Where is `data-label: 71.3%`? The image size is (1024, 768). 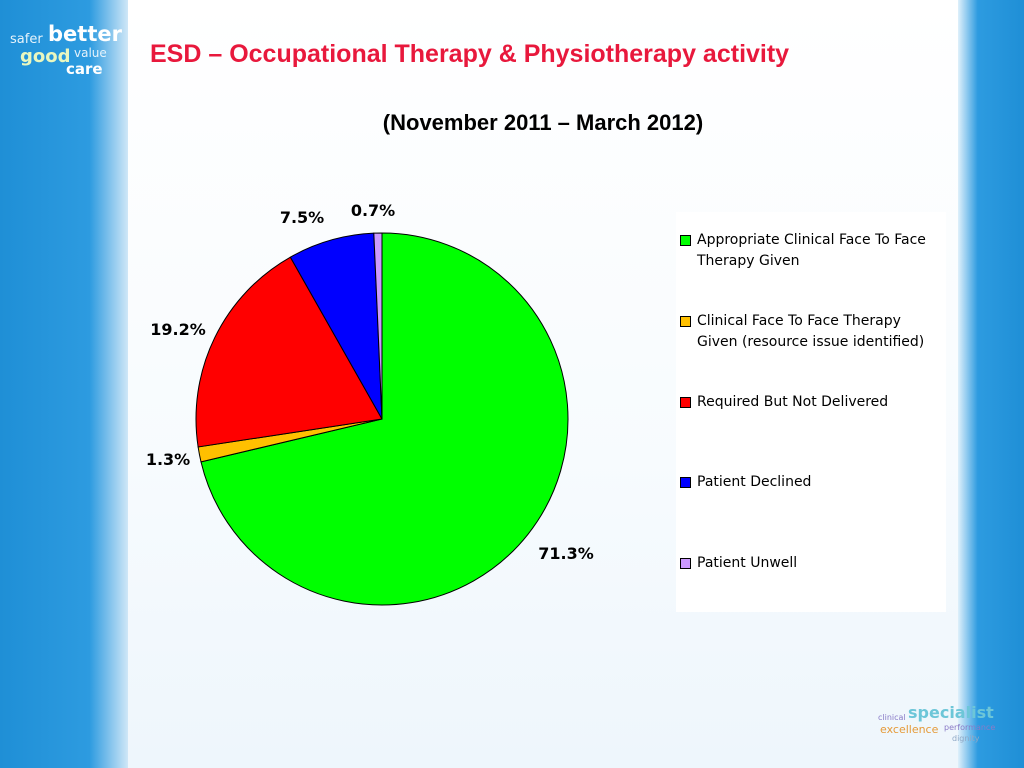
data-label: 71.3% is located at coordinates (566, 553).